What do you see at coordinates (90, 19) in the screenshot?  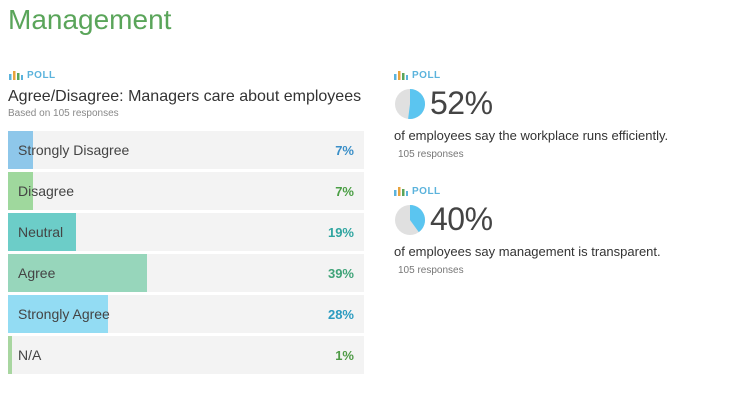 I see `page-title: Management` at bounding box center [90, 19].